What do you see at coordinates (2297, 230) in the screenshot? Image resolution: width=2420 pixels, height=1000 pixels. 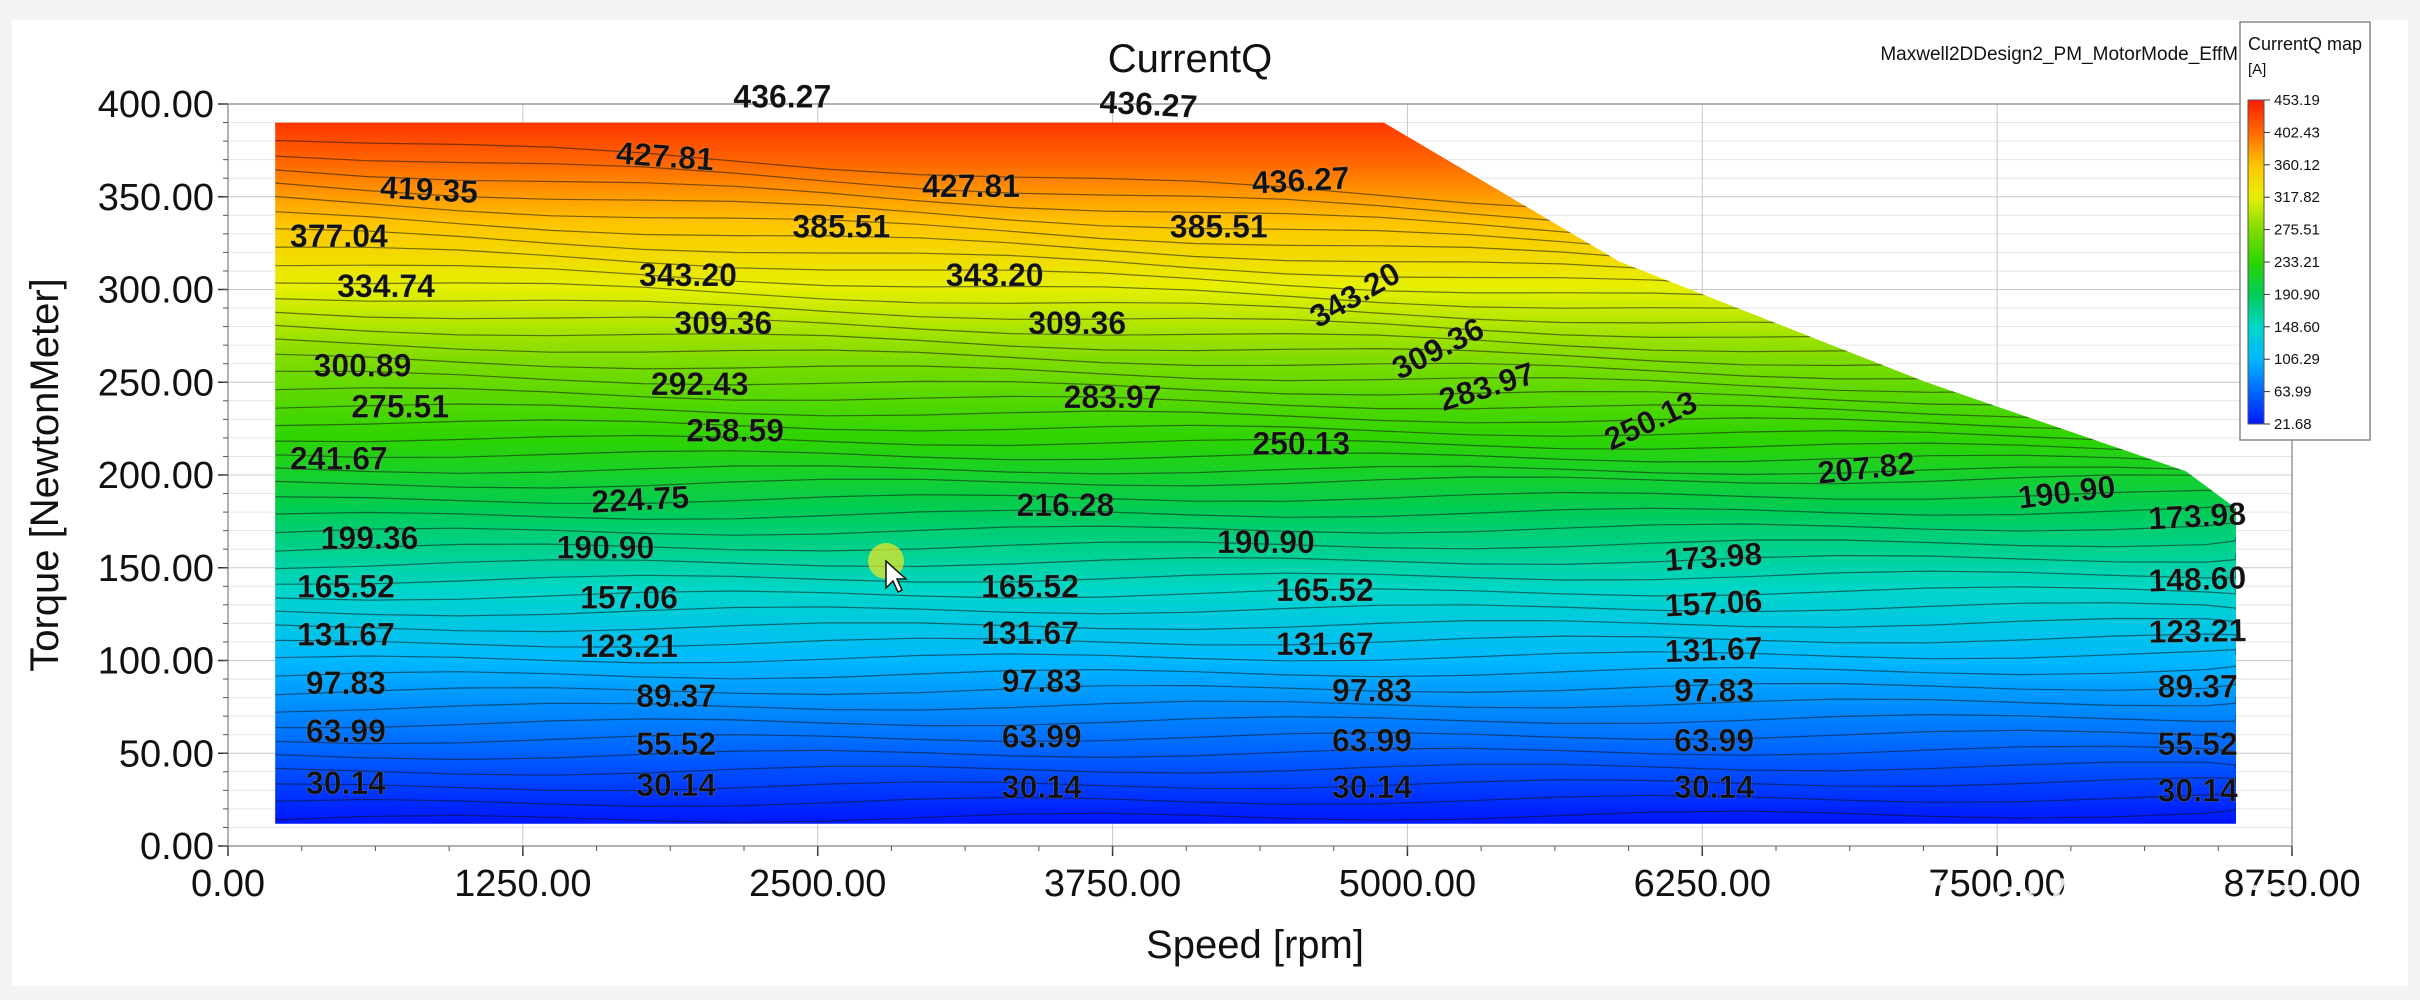 I see `legend-tick-label: 275.51` at bounding box center [2297, 230].